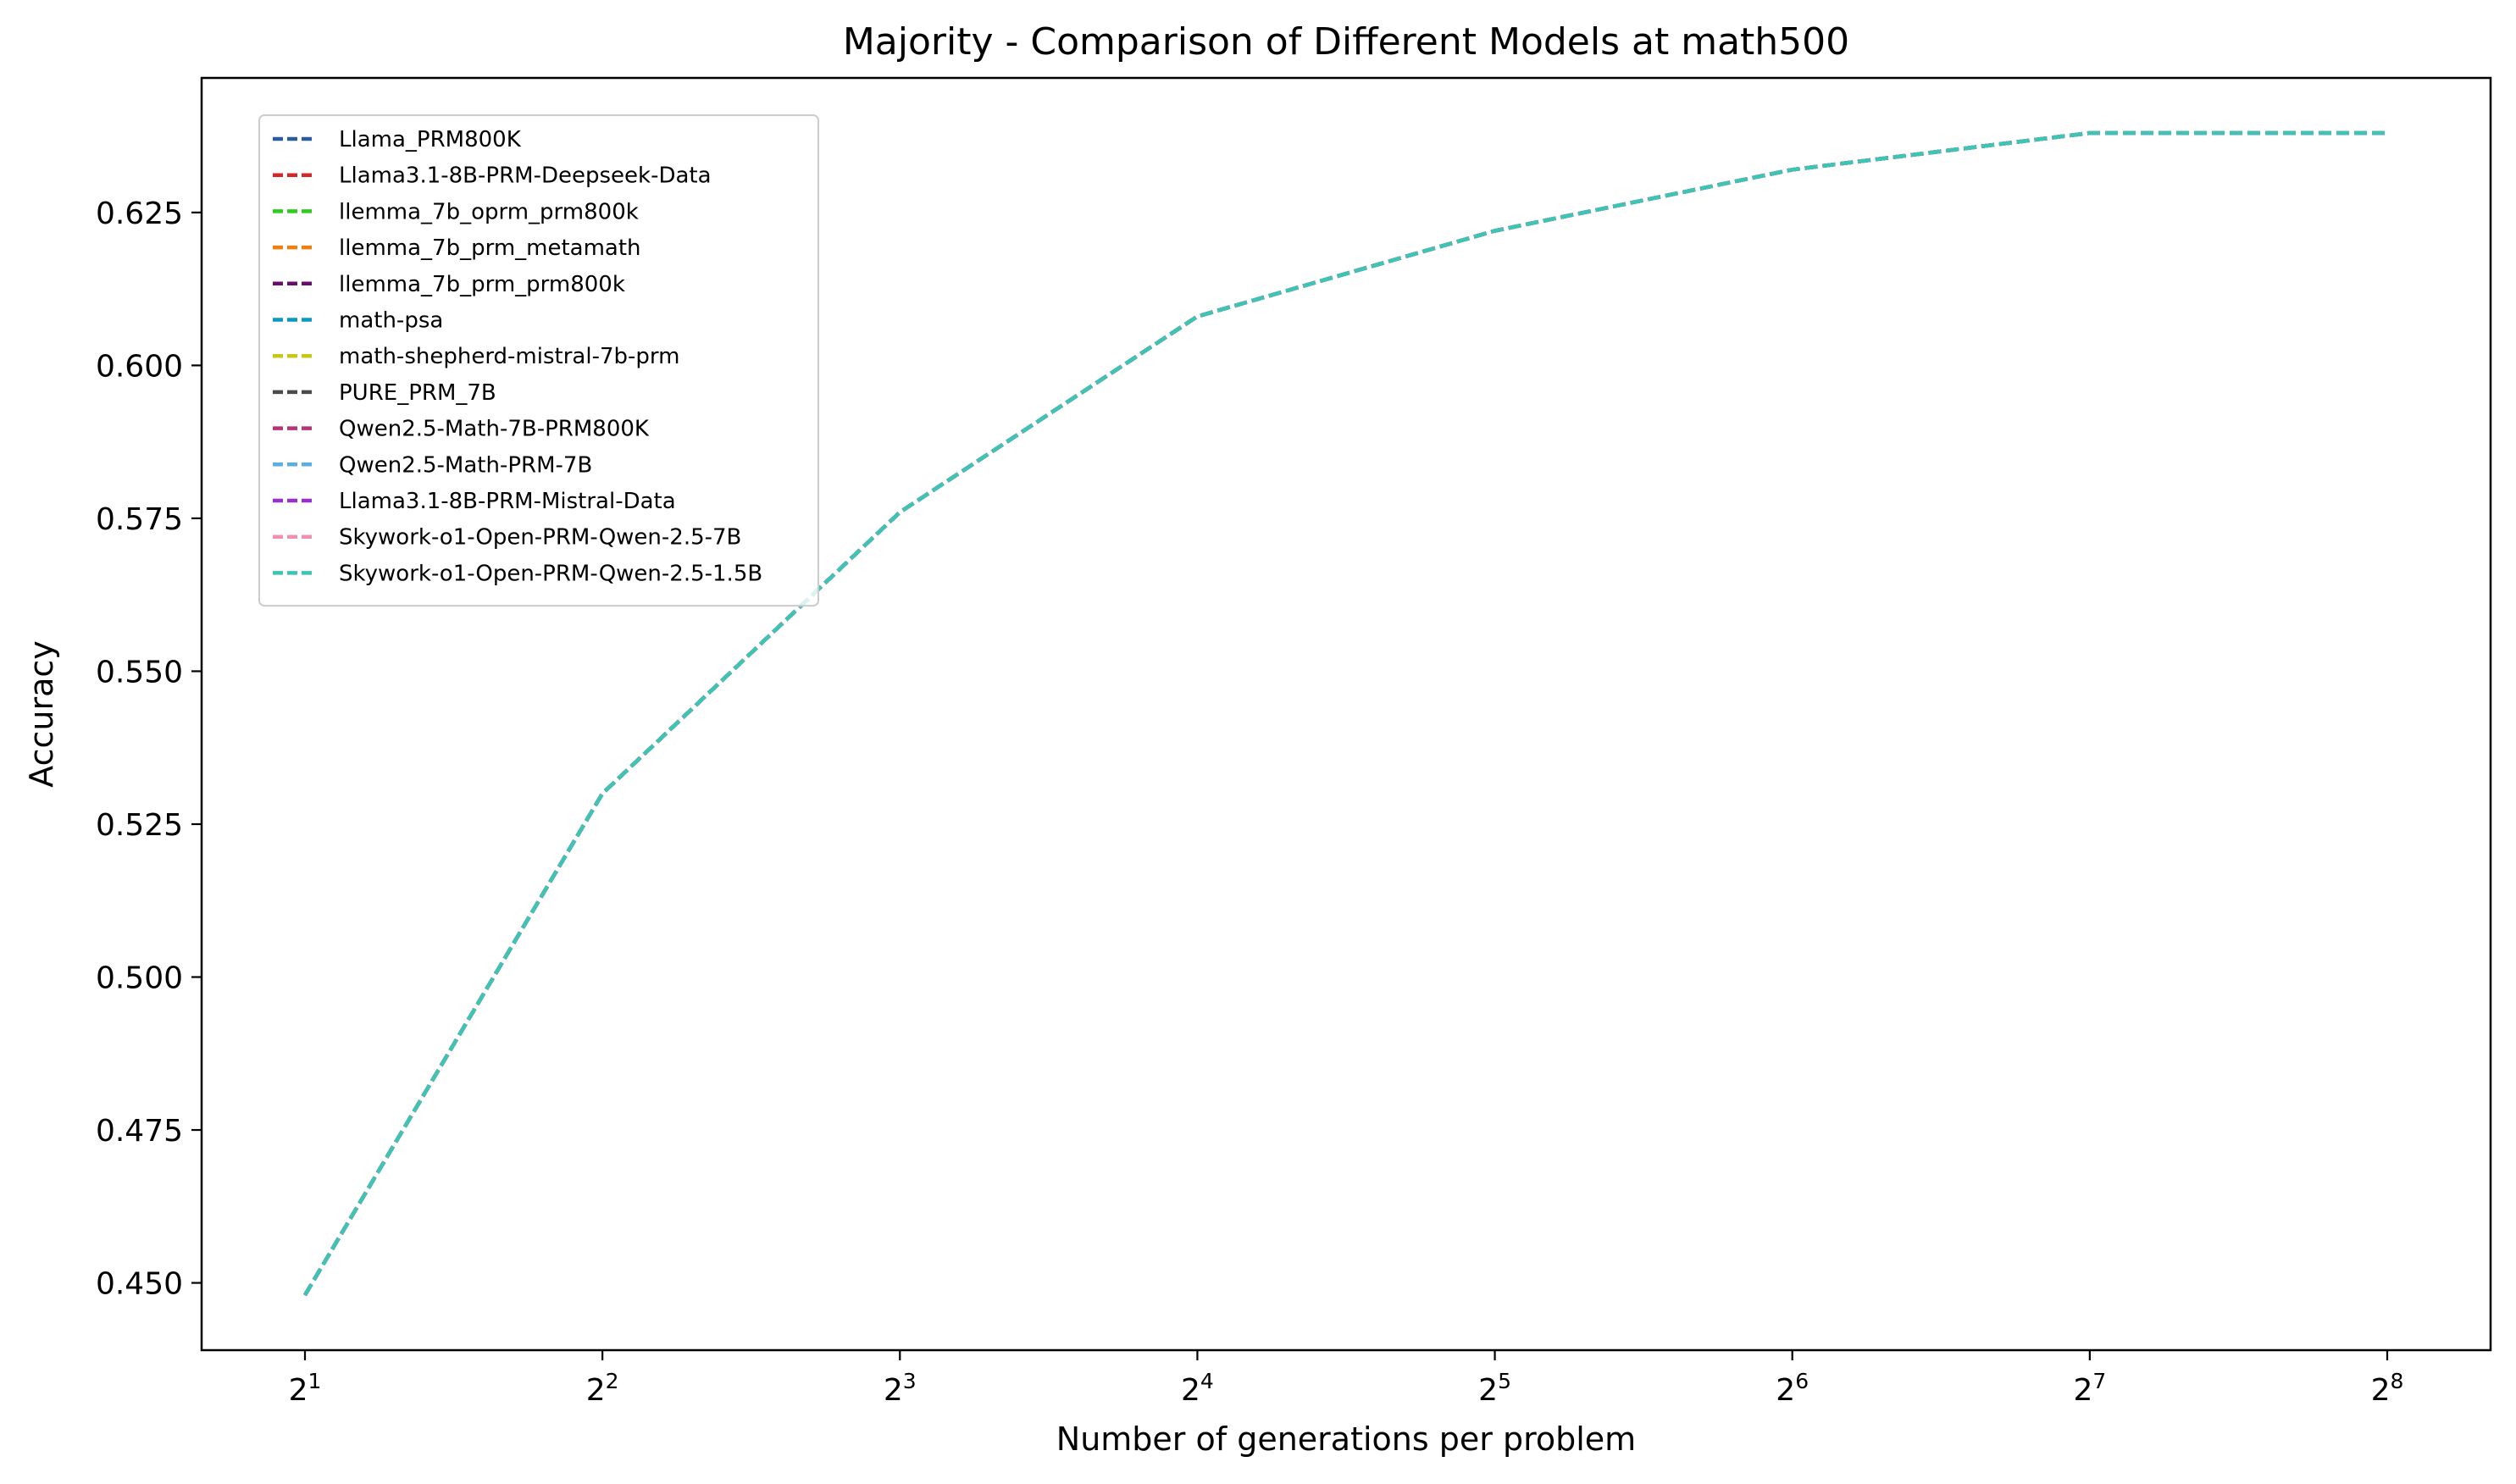 This screenshot has width=2516, height=1484. What do you see at coordinates (140, 1131) in the screenshot?
I see `y-tick-label: 0.475` at bounding box center [140, 1131].